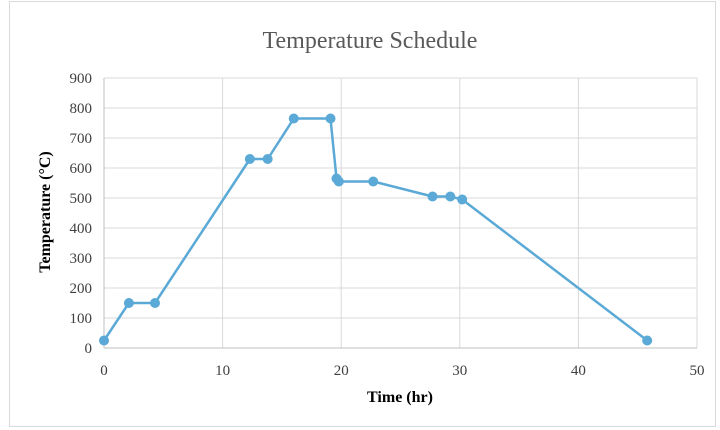  I want to click on y-tick-label: 800, so click(81, 109).